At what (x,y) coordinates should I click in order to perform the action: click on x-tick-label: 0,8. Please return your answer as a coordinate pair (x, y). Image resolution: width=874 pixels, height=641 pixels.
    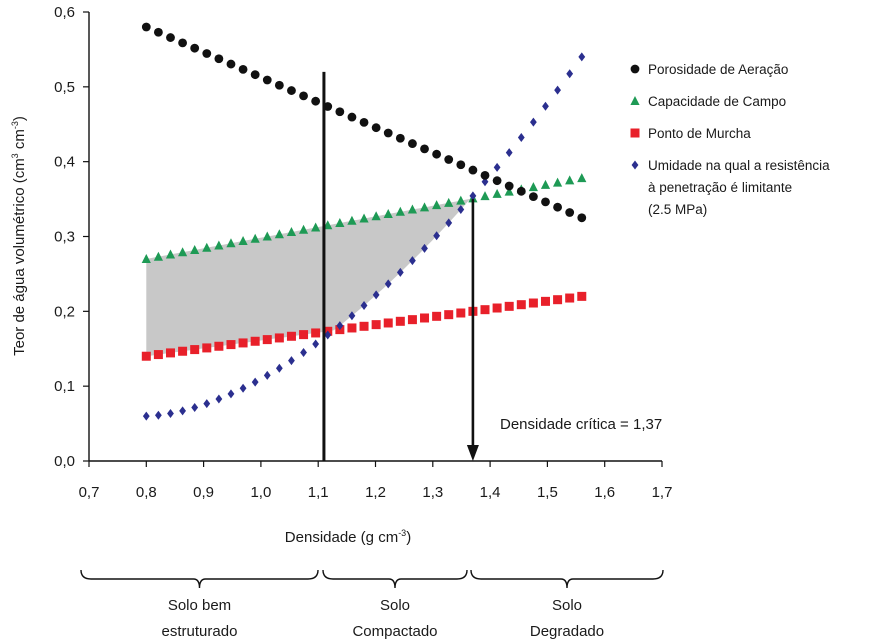
    Looking at the image, I should click on (146, 492).